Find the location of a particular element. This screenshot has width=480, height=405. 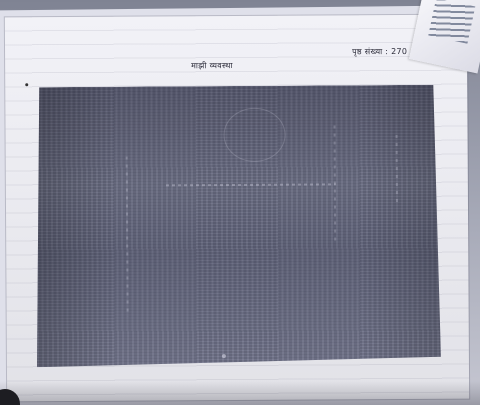

page-dot-mark is located at coordinates (27, 85).